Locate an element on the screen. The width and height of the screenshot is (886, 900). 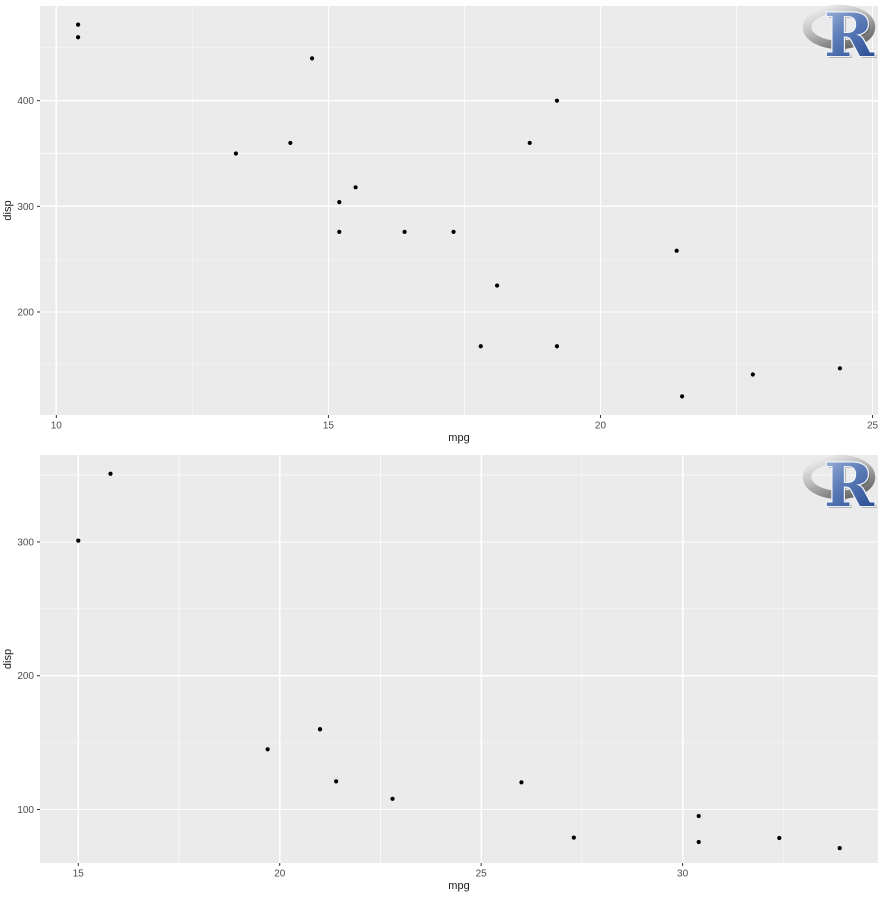
x-tick-label: 30 is located at coordinates (683, 874).